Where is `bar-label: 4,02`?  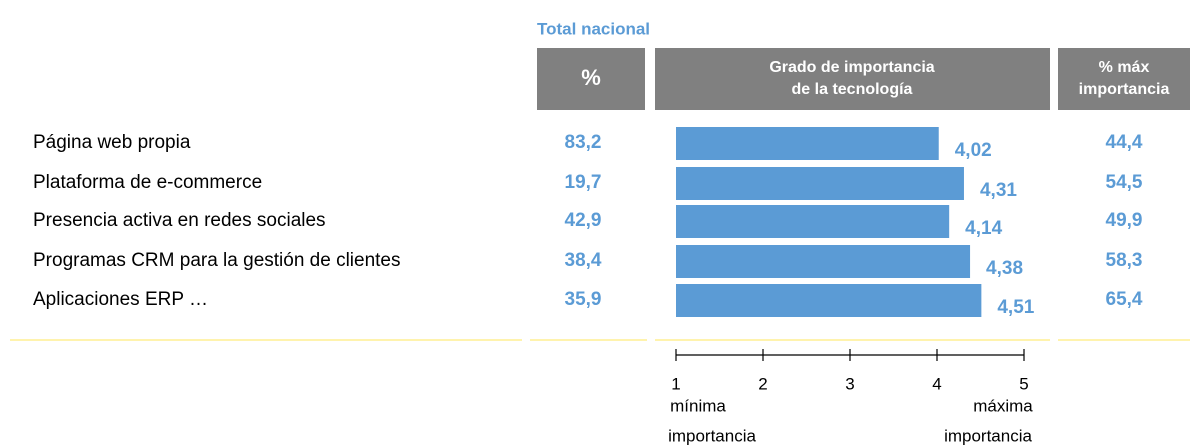 bar-label: 4,02 is located at coordinates (973, 150).